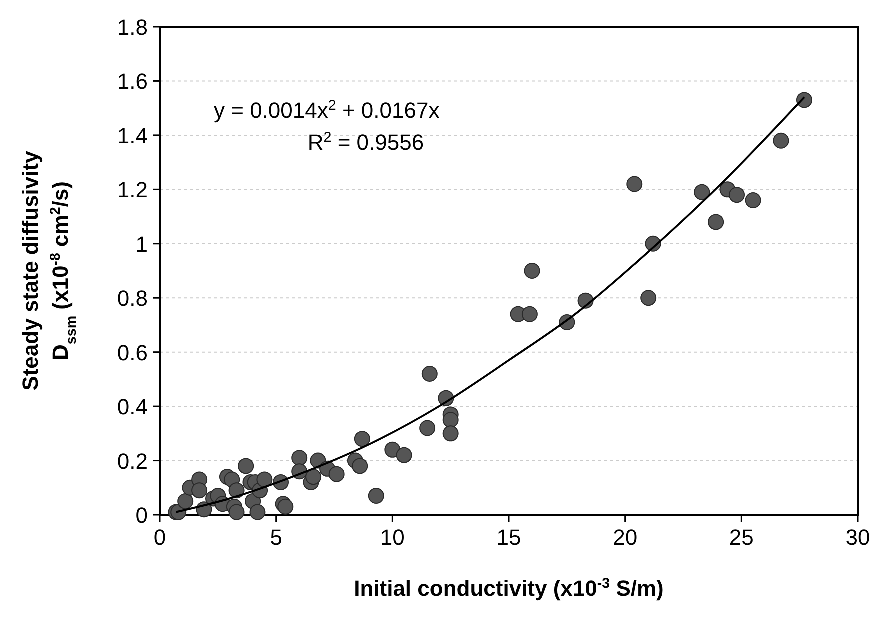 The height and width of the screenshot is (619, 877). I want to click on y-tick-label: 0.4, so click(132, 407).